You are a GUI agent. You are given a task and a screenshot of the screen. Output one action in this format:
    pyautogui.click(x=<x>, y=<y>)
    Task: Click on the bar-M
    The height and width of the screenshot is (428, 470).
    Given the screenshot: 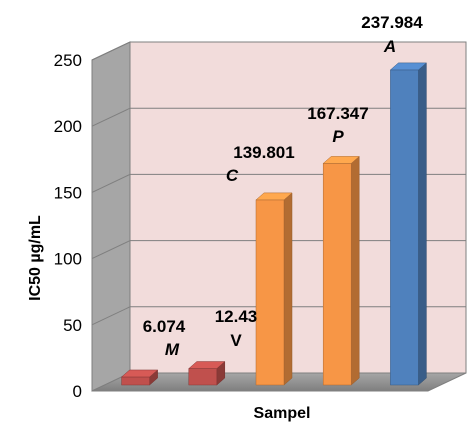 What is the action you would take?
    pyautogui.click(x=139, y=377)
    